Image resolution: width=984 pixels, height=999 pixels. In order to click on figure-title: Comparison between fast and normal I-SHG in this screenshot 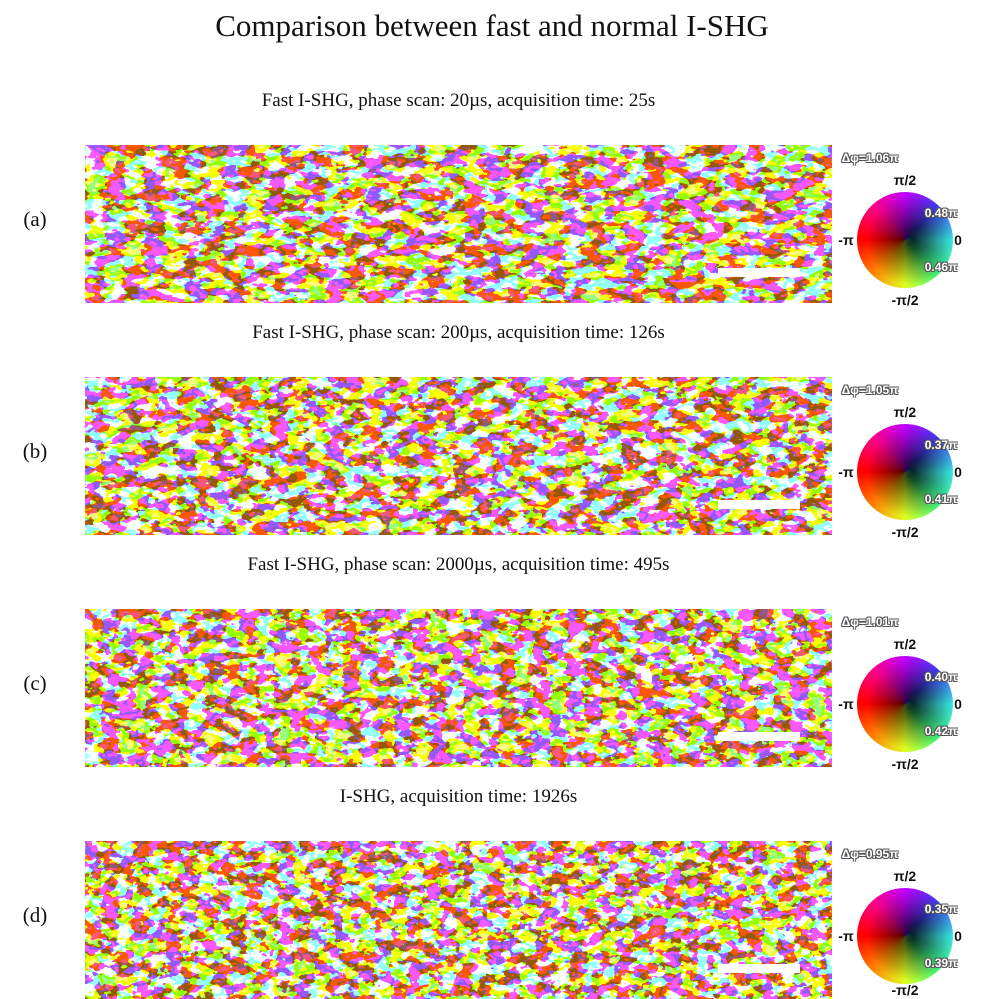, I will do `click(492, 25)`.